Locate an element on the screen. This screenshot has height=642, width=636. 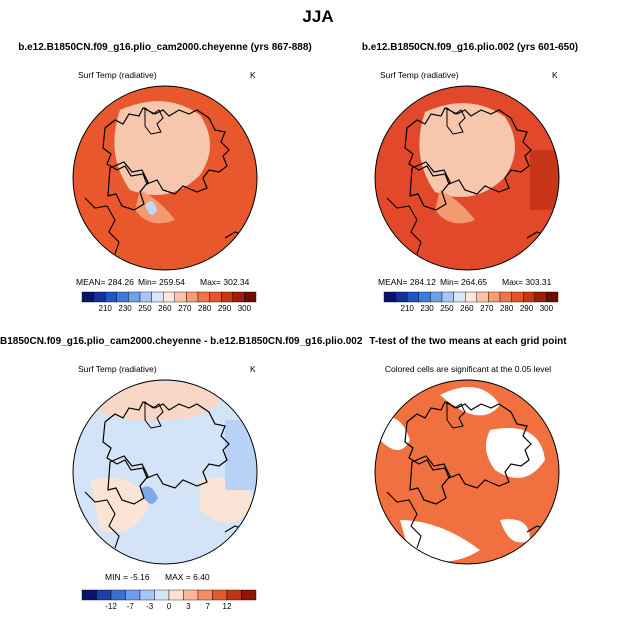
stat-label: Min= 264.65 is located at coordinates (463, 282).